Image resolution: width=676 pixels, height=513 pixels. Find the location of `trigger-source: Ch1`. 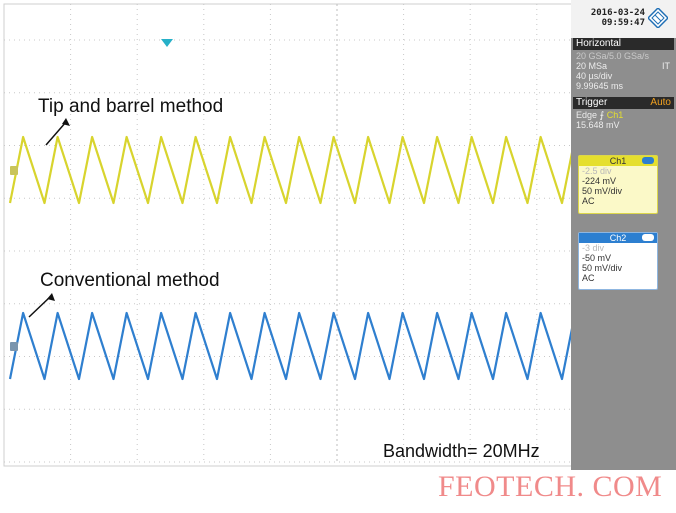

trigger-source: Ch1 is located at coordinates (615, 115).